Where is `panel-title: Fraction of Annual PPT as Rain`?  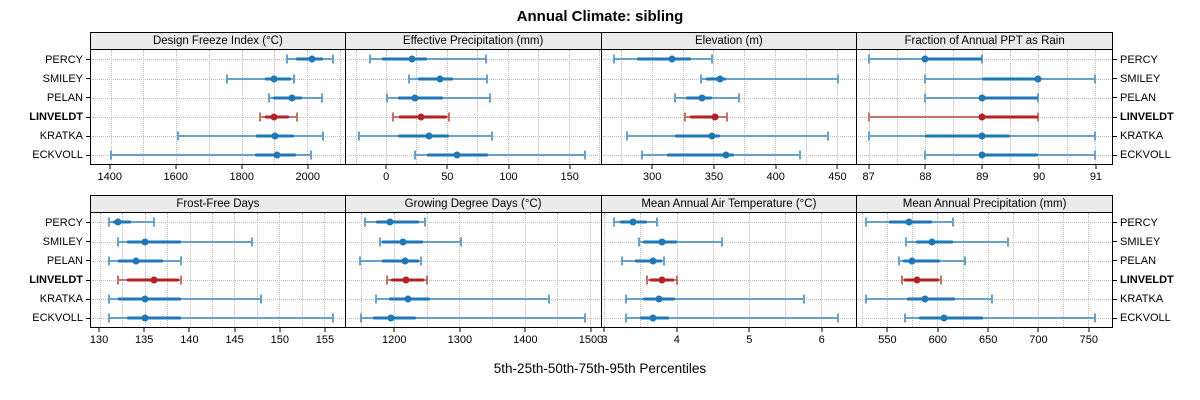
panel-title: Fraction of Annual PPT as Rain is located at coordinates (984, 41).